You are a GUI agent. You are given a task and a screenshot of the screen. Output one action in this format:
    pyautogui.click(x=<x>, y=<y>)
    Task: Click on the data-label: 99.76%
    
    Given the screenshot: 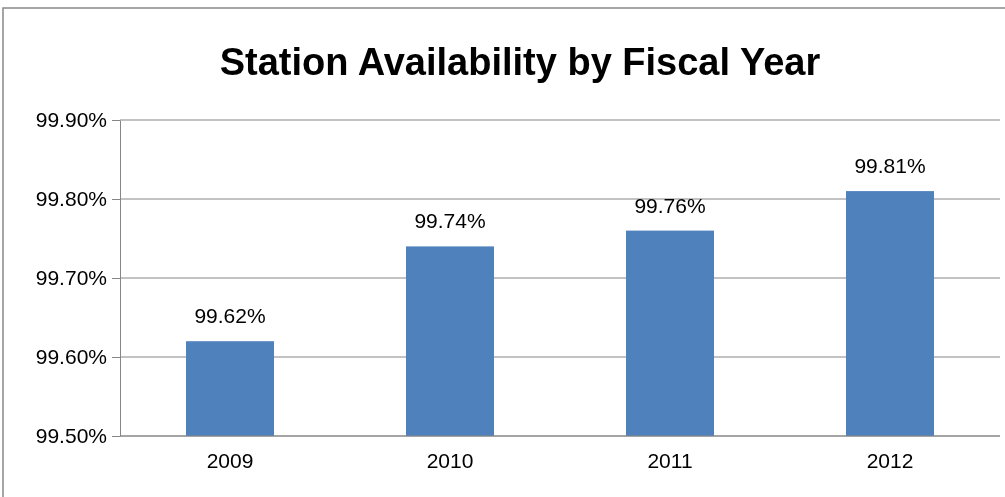 What is the action you would take?
    pyautogui.click(x=670, y=205)
    